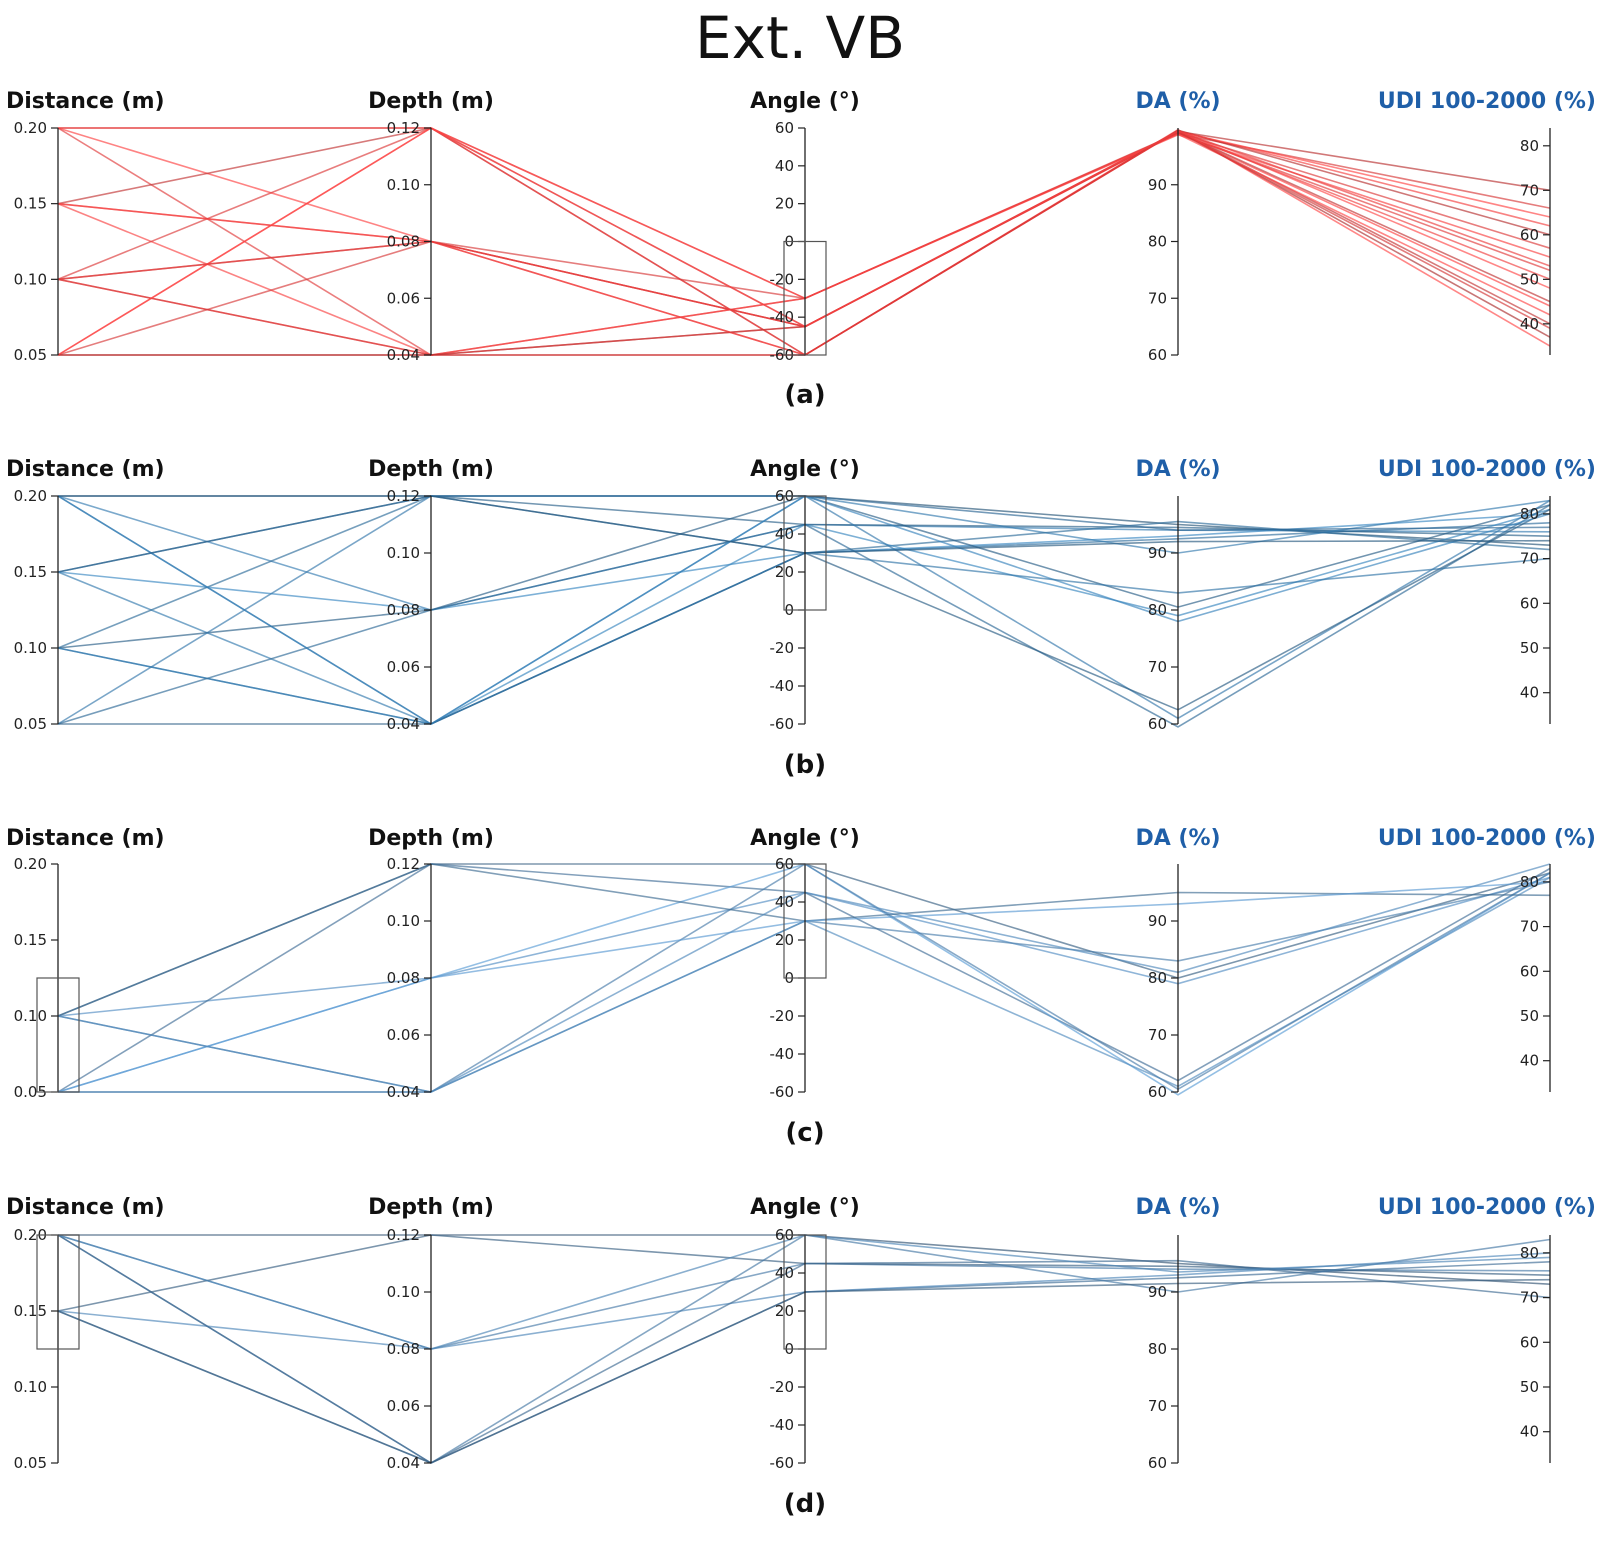  Describe the element at coordinates (800, 38) in the screenshot. I see `figure-title: Ext. VB` at that location.